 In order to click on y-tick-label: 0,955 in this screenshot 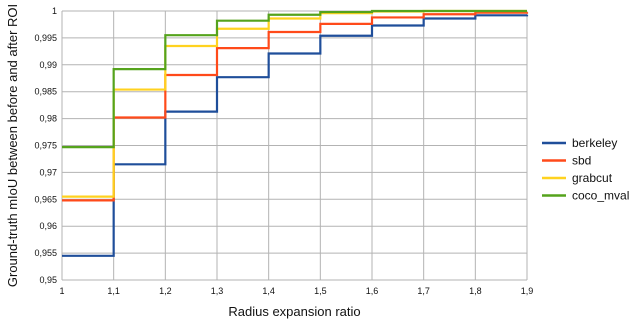, I will do `click(45, 253)`.